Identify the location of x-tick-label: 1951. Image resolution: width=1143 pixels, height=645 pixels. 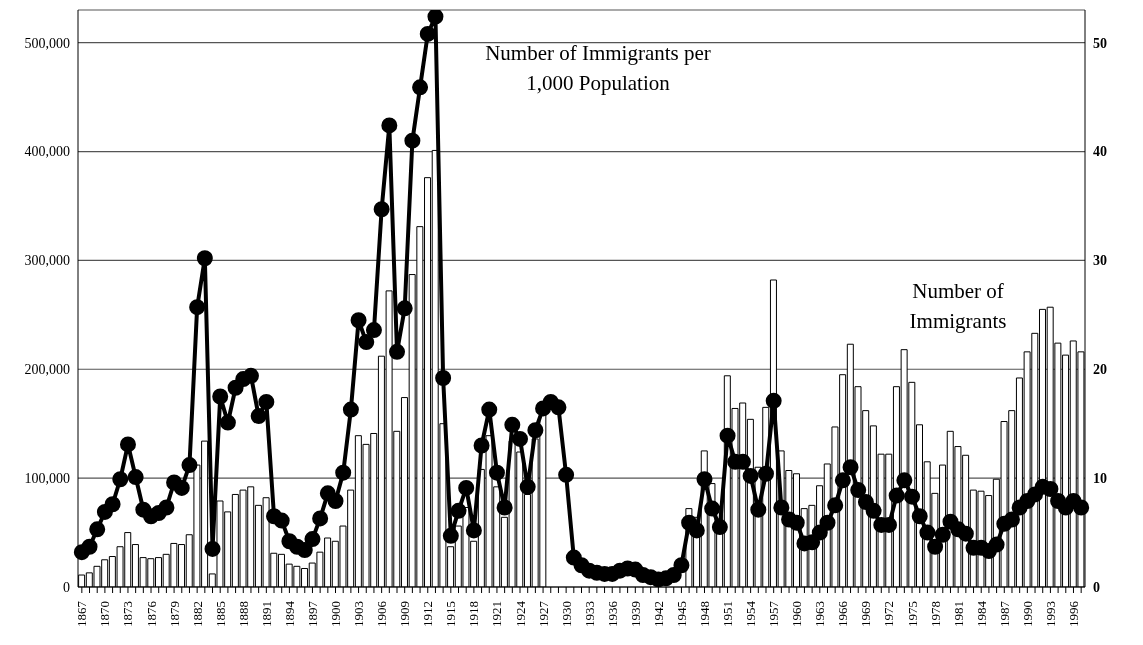
(728, 614).